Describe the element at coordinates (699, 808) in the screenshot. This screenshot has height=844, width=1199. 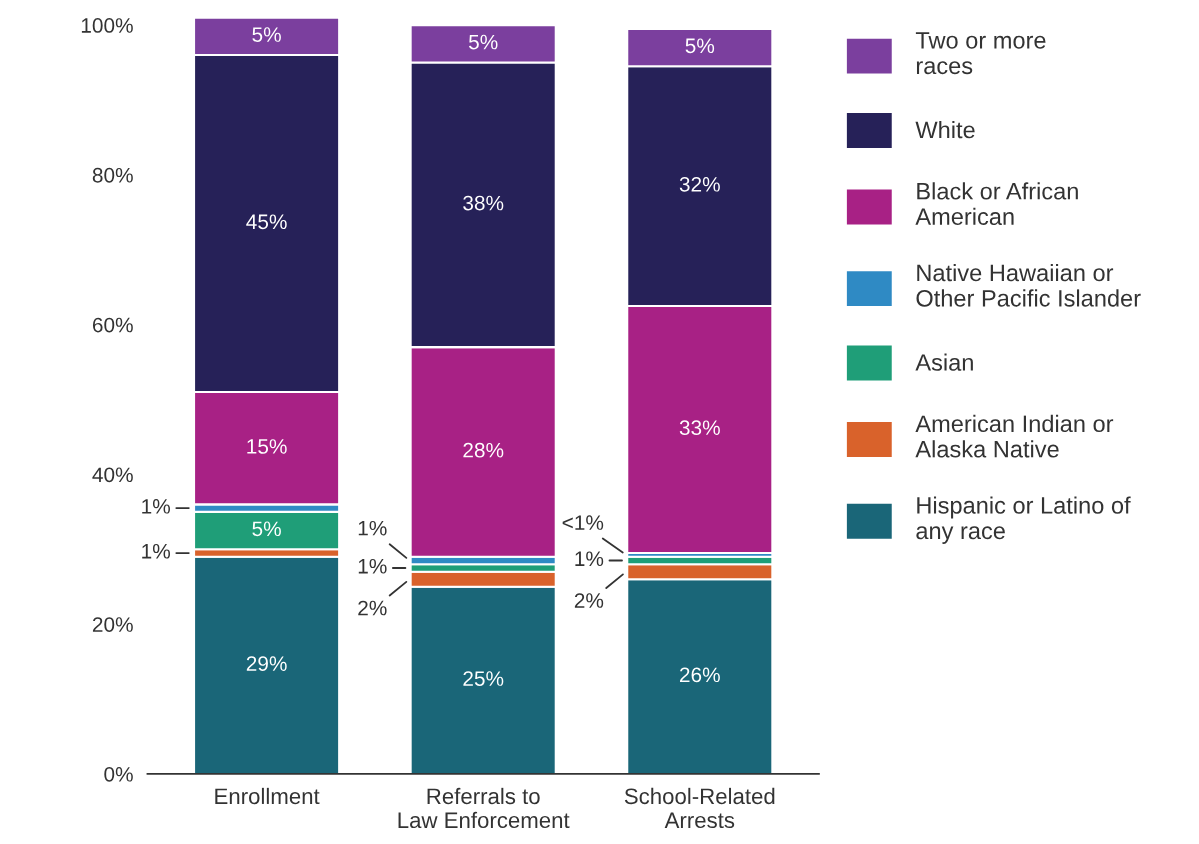
I see `x-tick-label: School-Related Arrests` at that location.